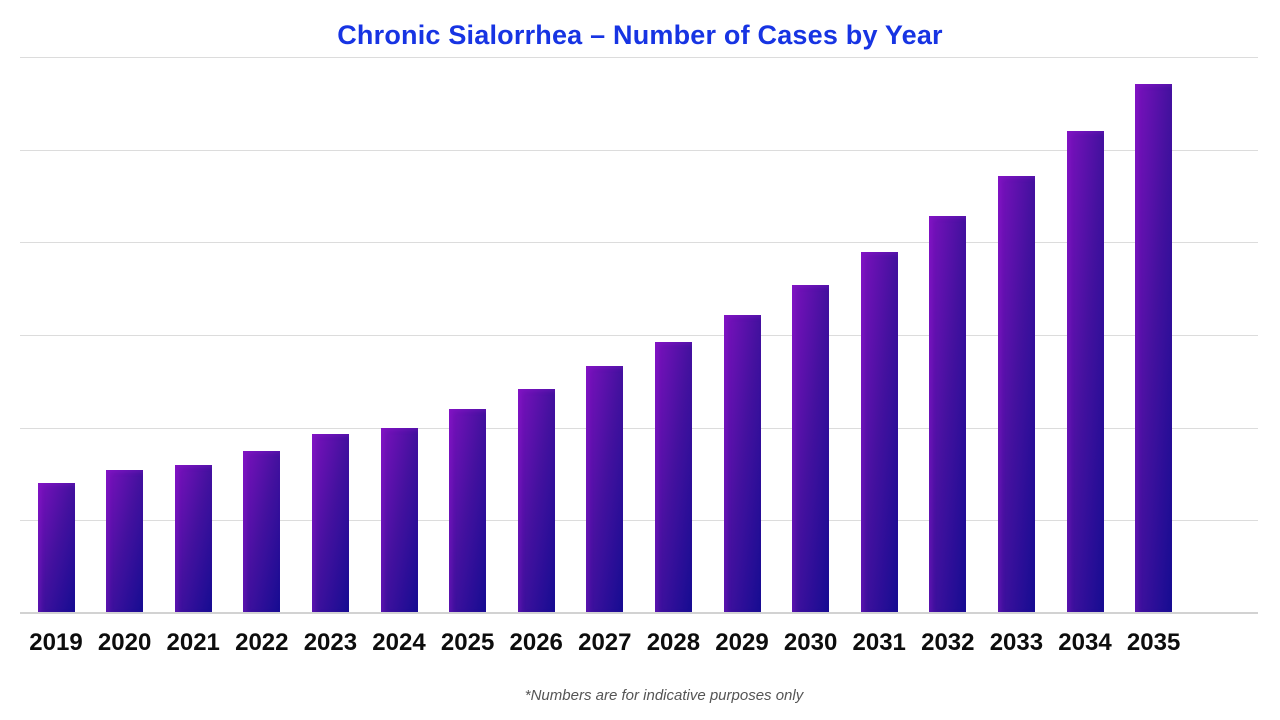 Image resolution: width=1280 pixels, height=720 pixels. I want to click on bar-2019, so click(56, 547).